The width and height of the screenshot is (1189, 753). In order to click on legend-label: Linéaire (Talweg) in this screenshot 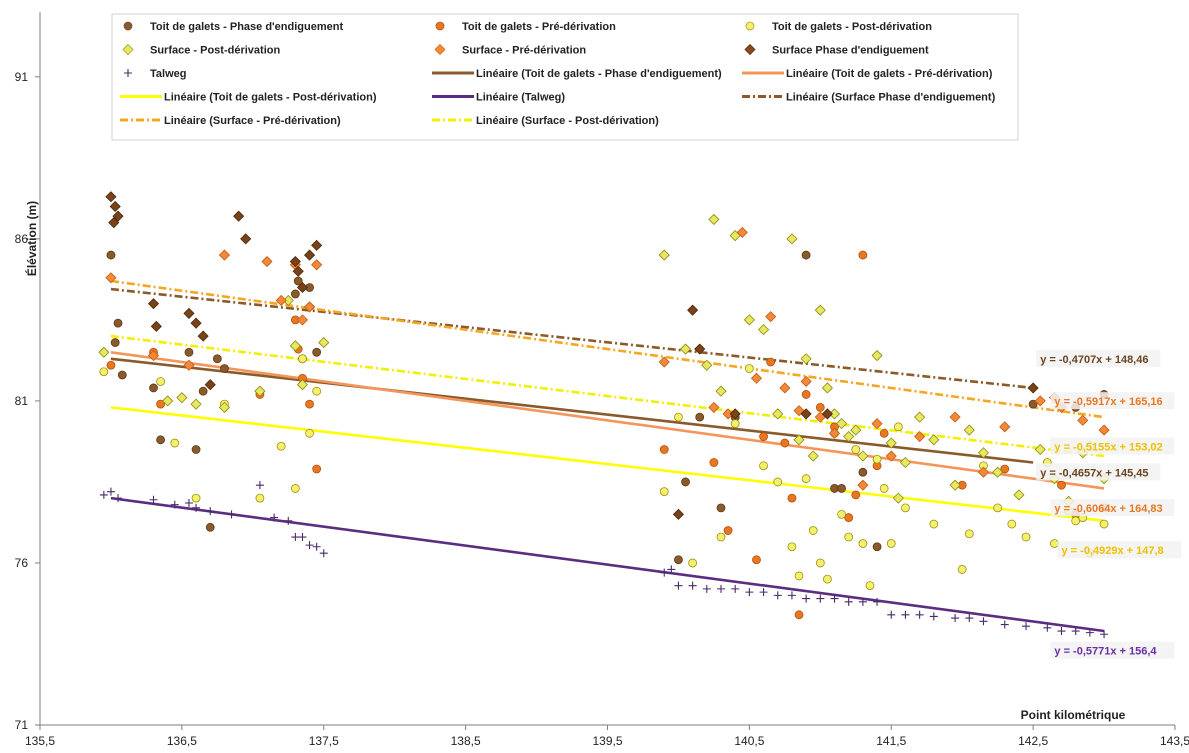, I will do `click(520, 98)`.